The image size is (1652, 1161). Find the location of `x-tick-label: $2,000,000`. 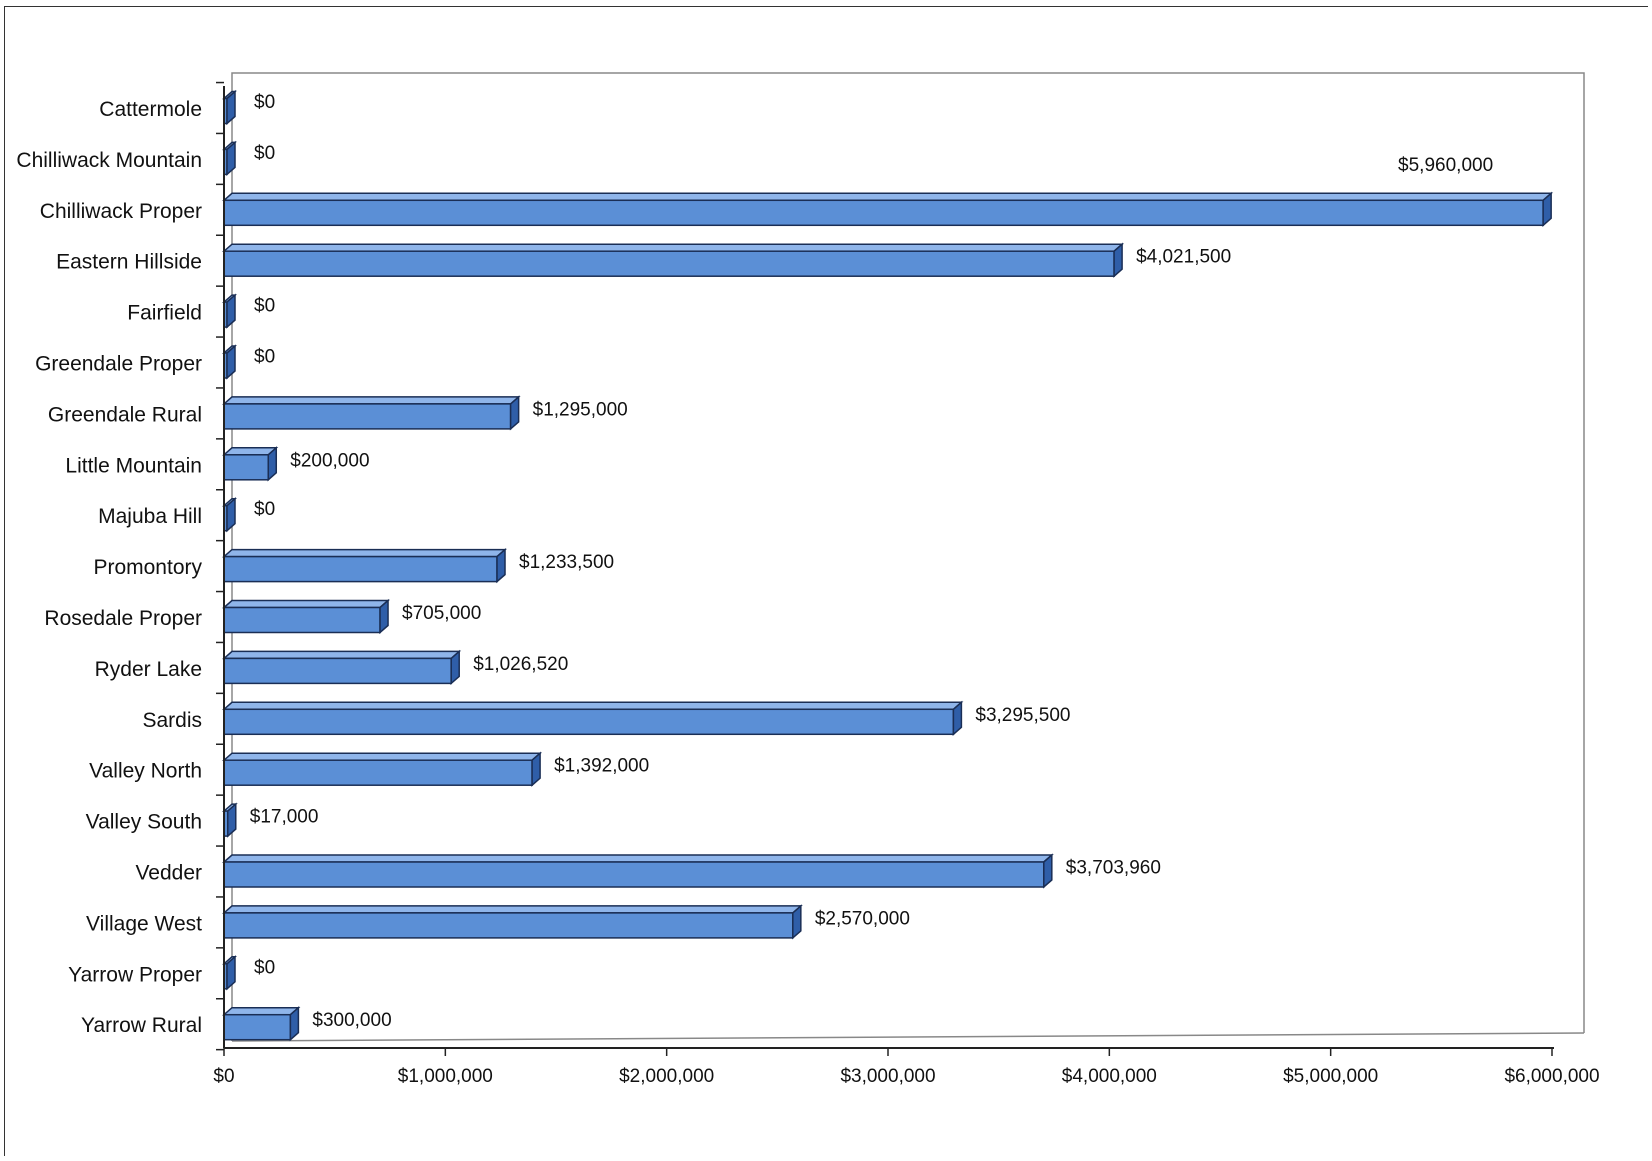

x-tick-label: $2,000,000 is located at coordinates (666, 1076).